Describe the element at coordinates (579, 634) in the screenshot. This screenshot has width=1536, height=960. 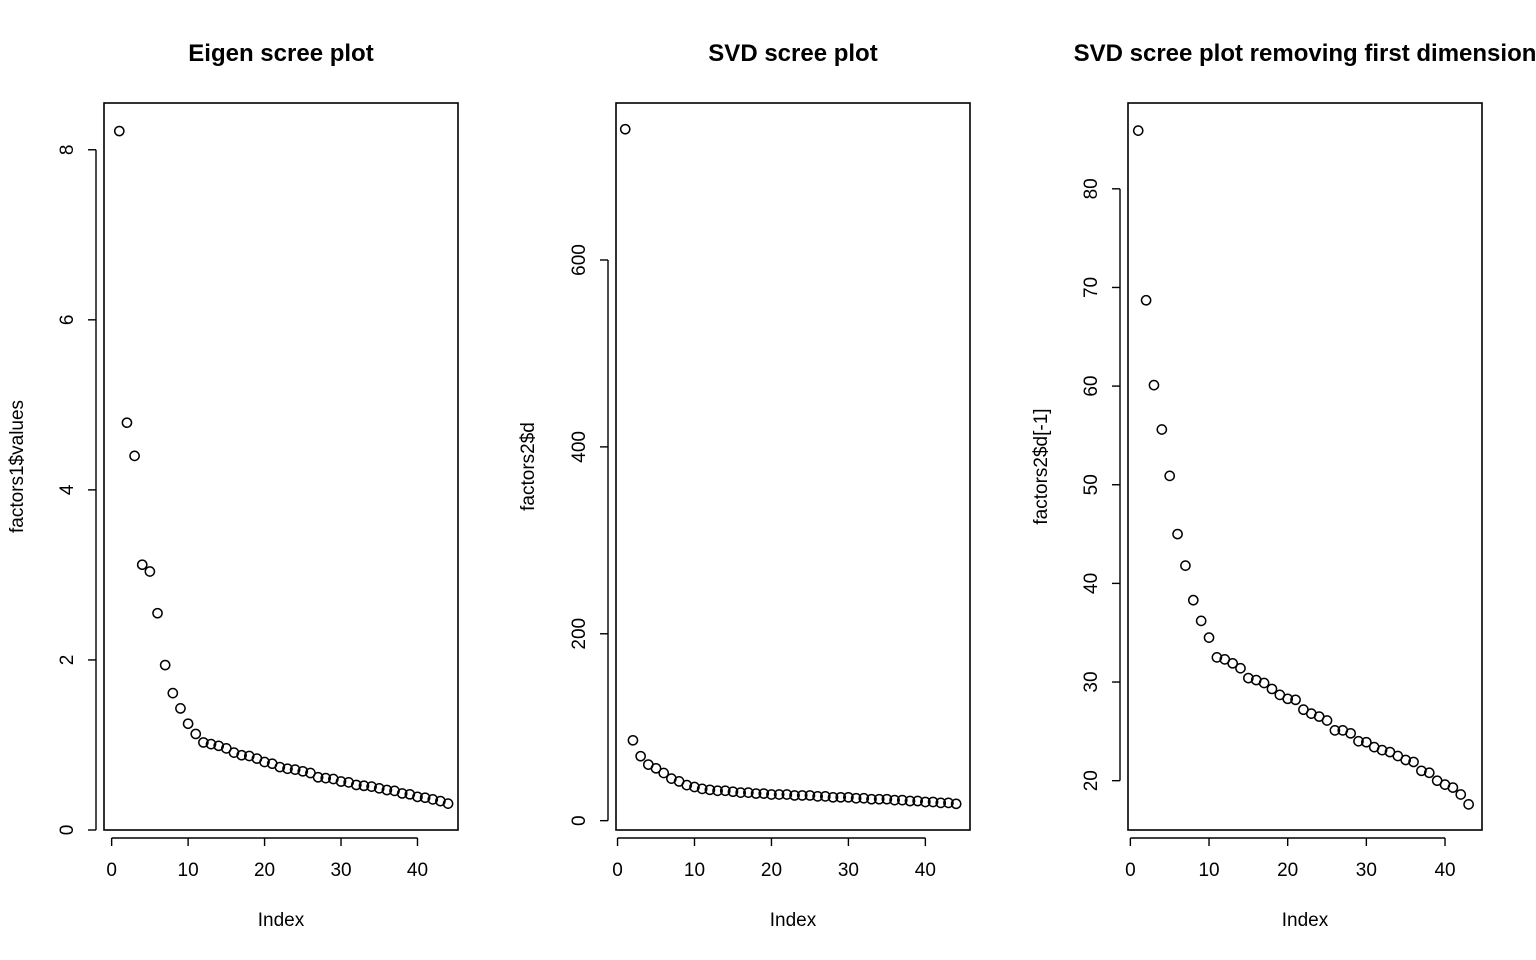
I see `y-tick-label: 200` at that location.